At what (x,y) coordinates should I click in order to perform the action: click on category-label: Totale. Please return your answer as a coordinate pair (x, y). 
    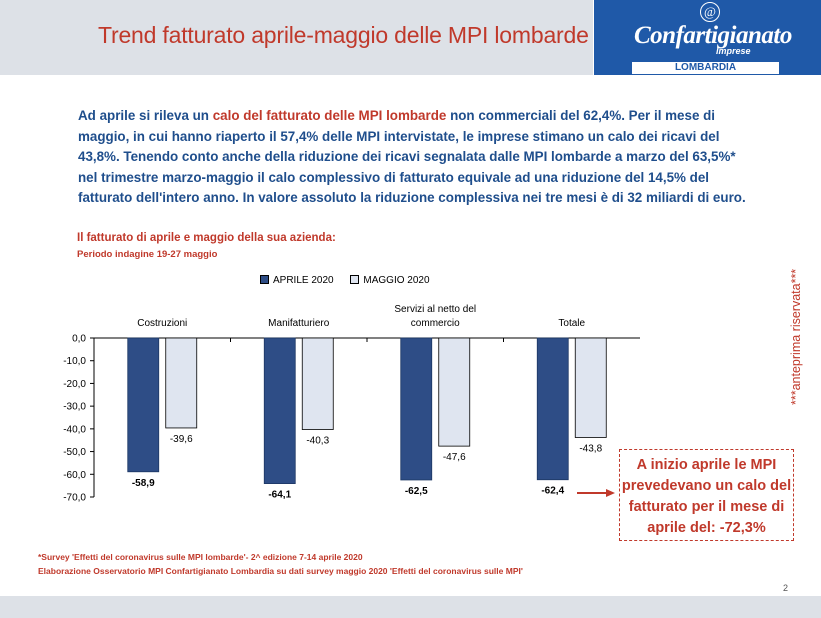
    Looking at the image, I should click on (571, 323).